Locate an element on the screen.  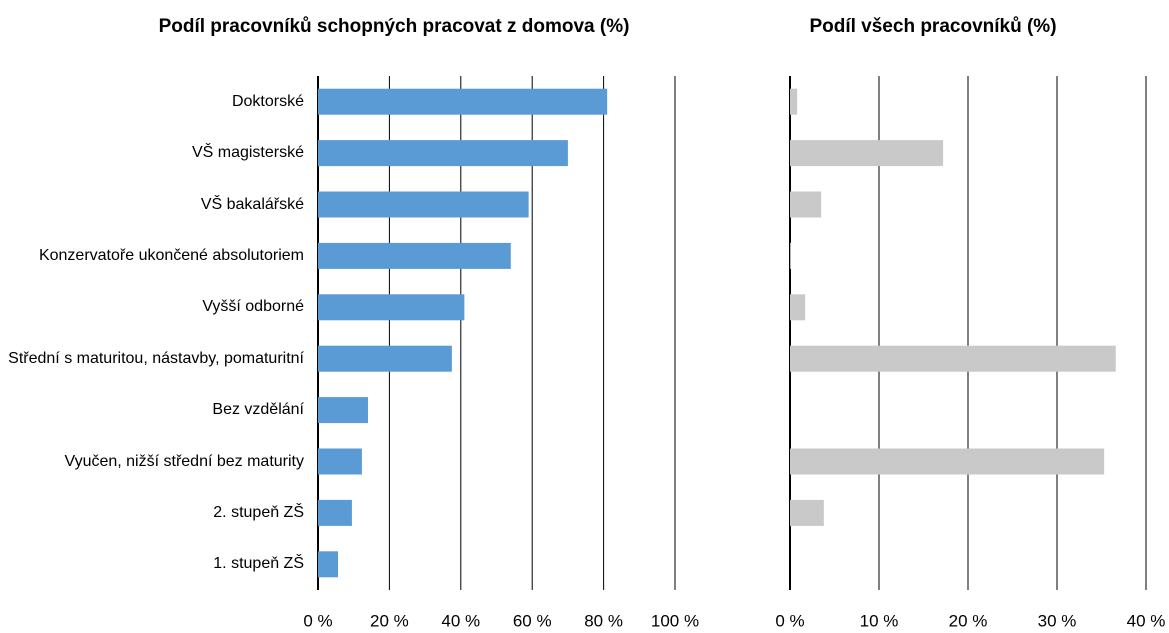
category-label: Vyšší odborné is located at coordinates (253, 307).